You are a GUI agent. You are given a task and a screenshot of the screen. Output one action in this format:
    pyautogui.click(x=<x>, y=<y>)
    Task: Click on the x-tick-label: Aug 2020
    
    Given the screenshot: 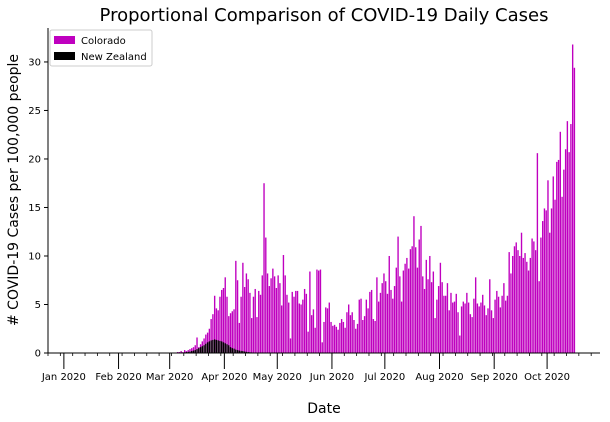 What is the action you would take?
    pyautogui.click(x=439, y=377)
    